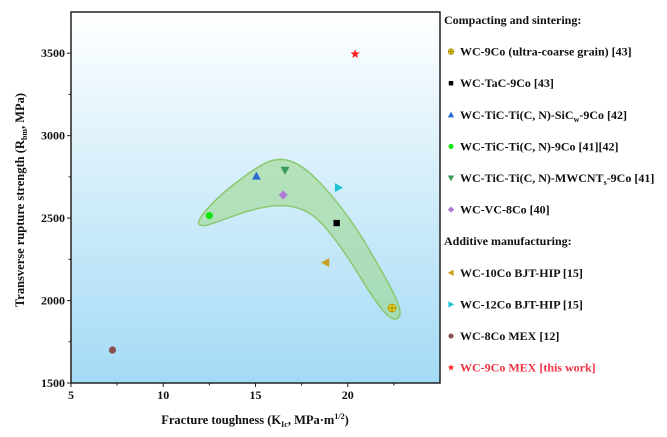  What do you see at coordinates (256, 395) in the screenshot?
I see `x-tick-label: 15` at bounding box center [256, 395].